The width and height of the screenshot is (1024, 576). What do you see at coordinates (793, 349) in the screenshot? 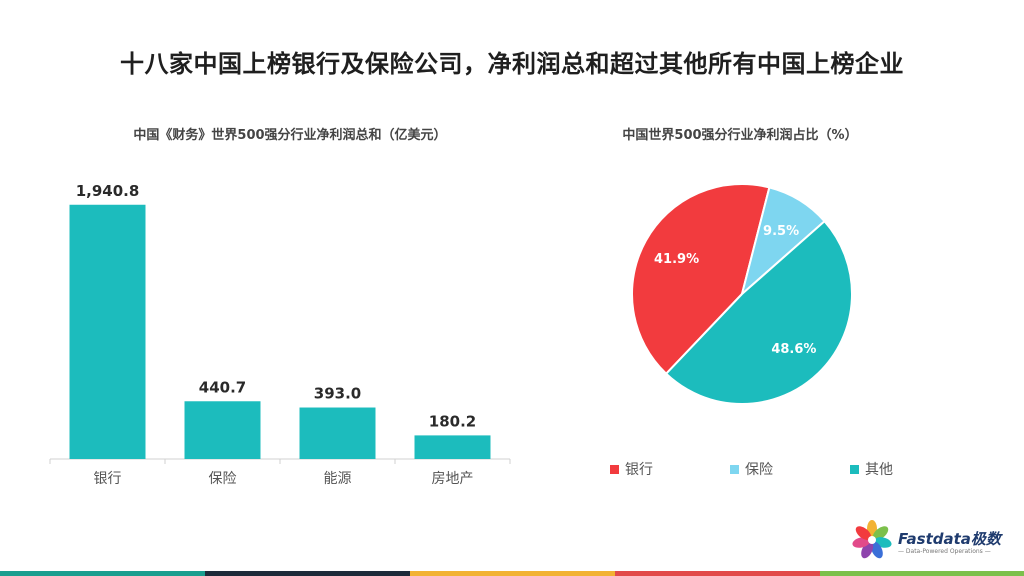
I see `pie-value-label: 48.6%` at bounding box center [793, 349].